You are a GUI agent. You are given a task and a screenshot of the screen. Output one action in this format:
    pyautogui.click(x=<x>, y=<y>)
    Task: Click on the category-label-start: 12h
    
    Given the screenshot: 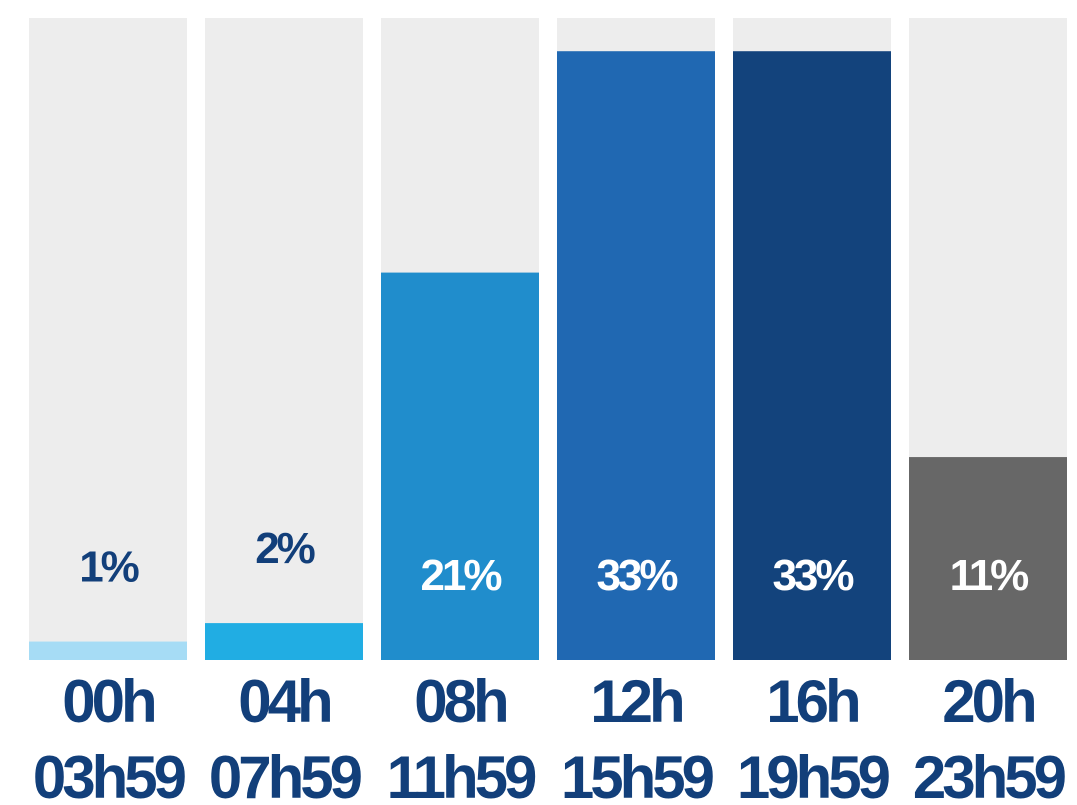 What is the action you would take?
    pyautogui.click(x=636, y=701)
    